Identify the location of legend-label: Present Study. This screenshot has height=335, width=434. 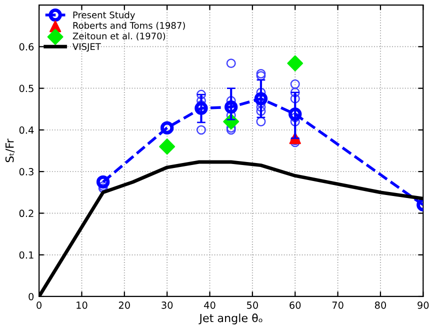
(104, 15).